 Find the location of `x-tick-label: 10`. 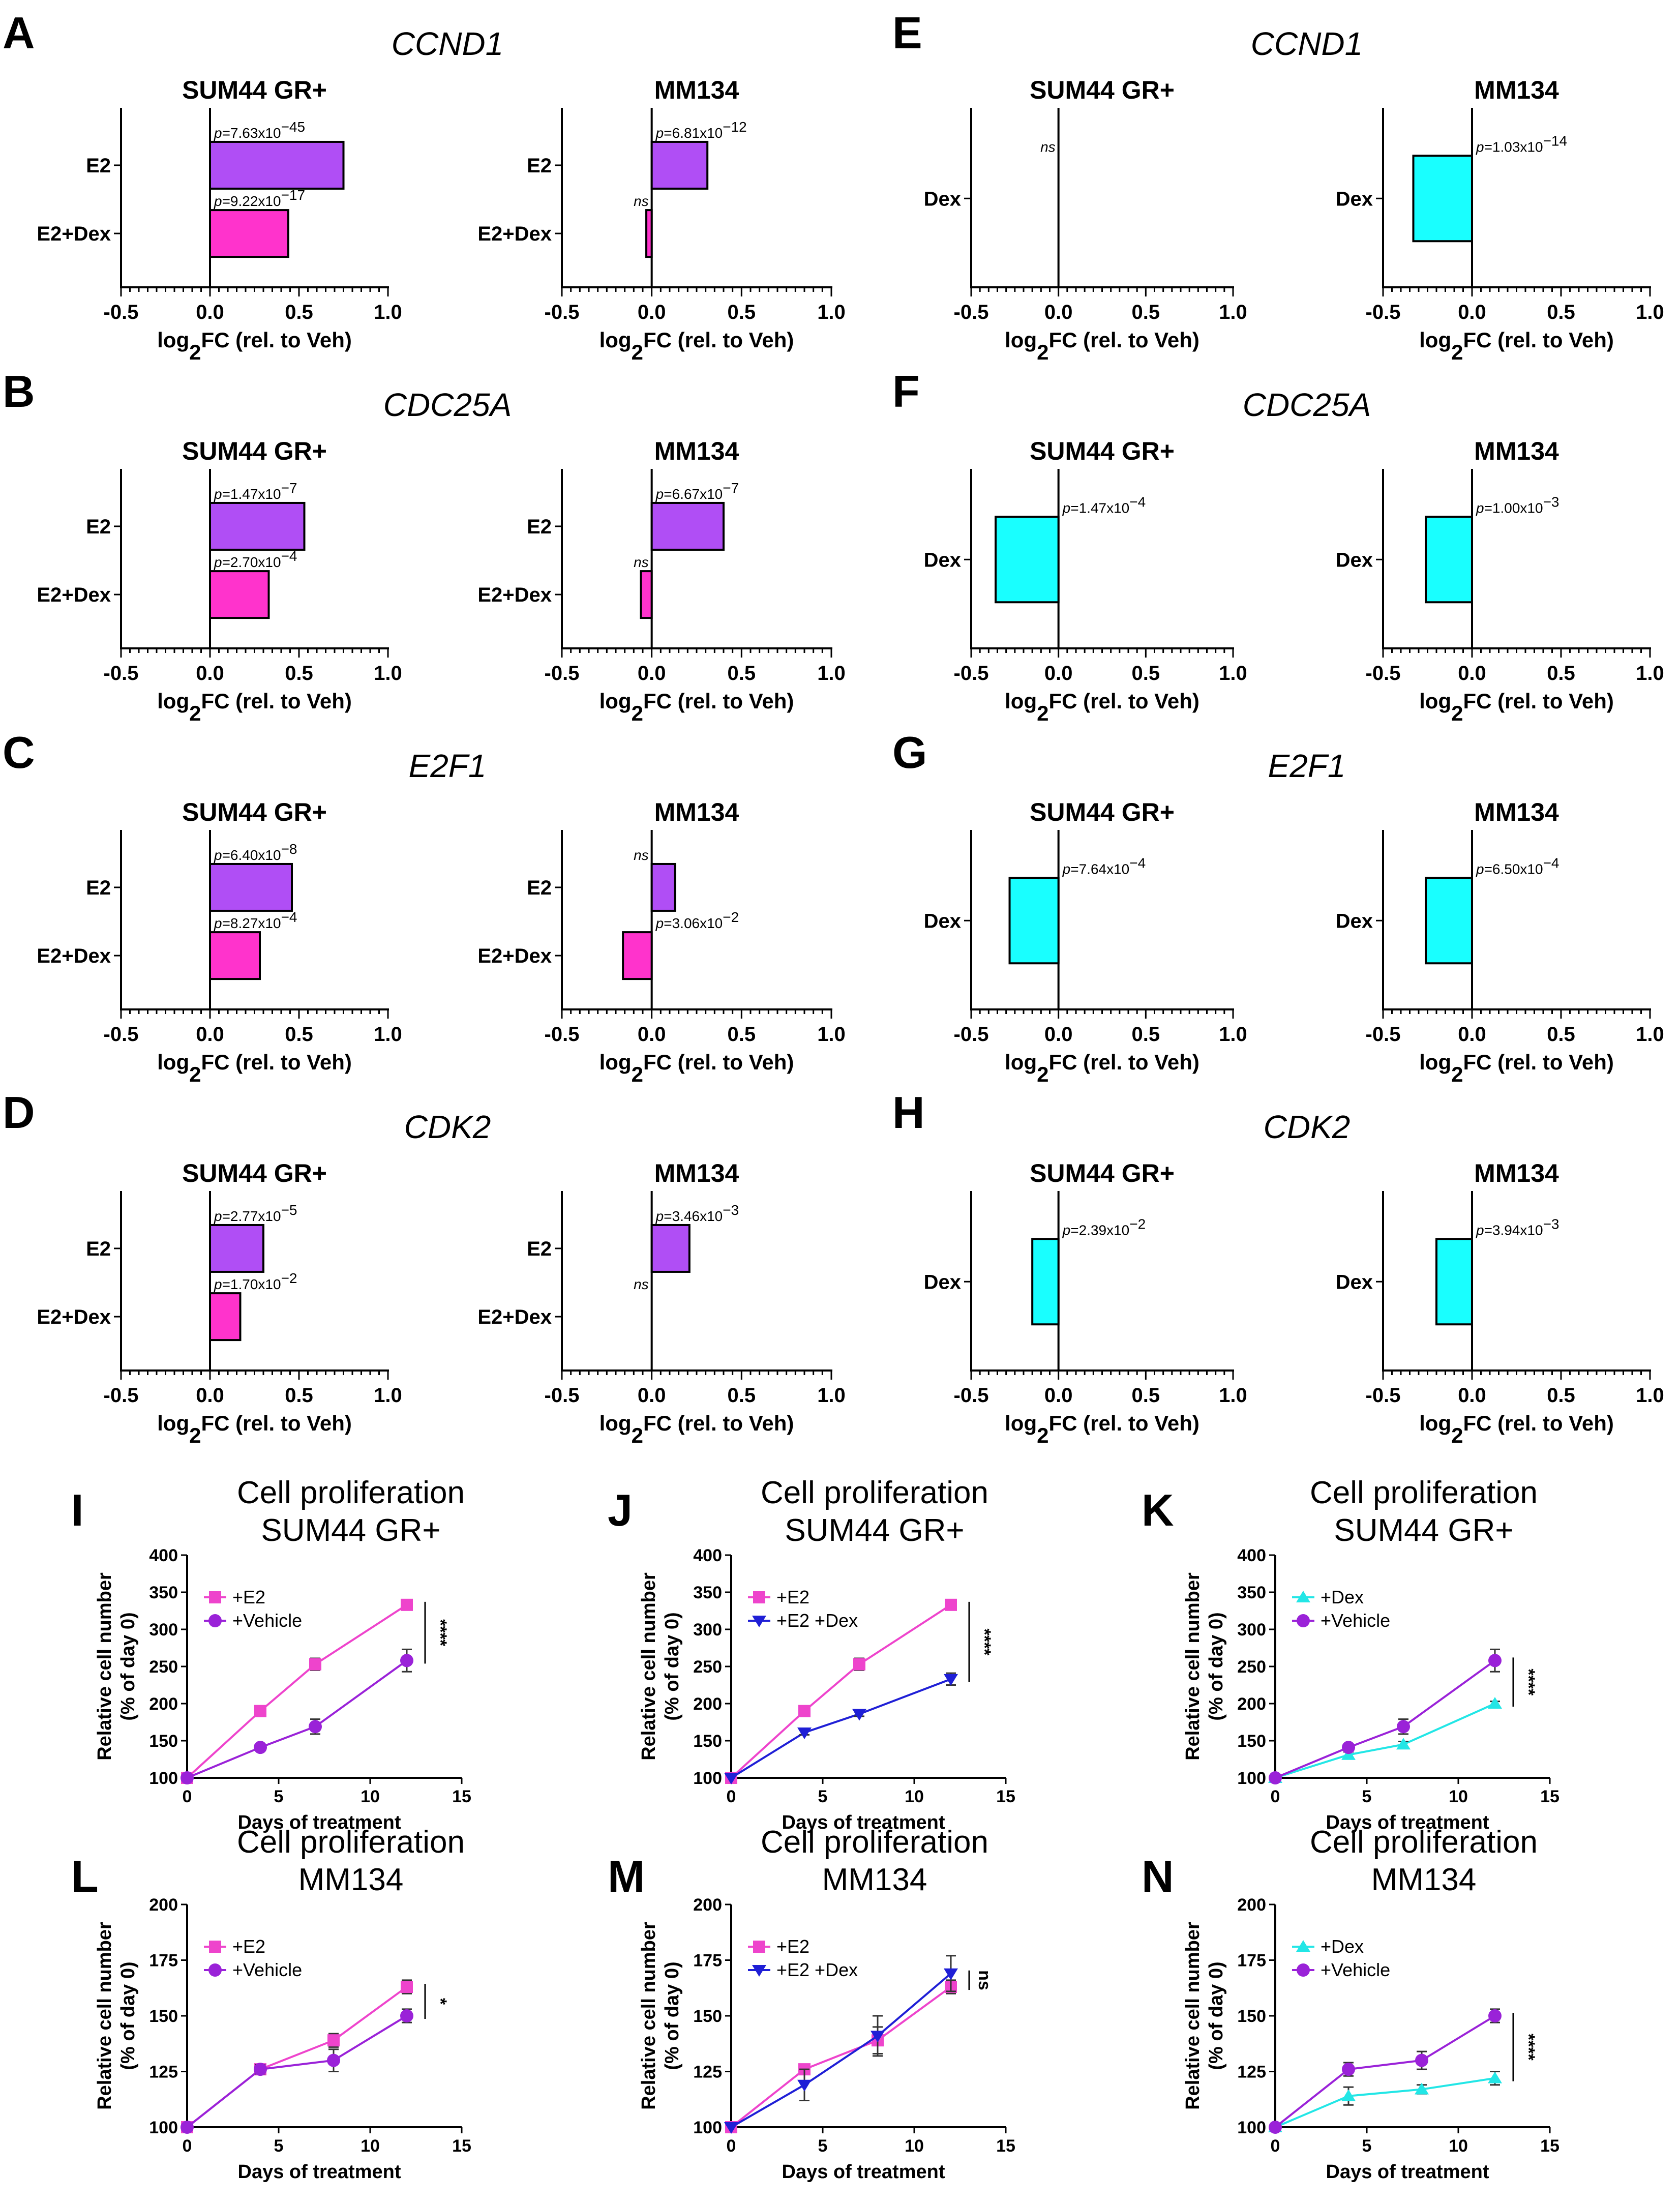

x-tick-label: 10 is located at coordinates (370, 2146).